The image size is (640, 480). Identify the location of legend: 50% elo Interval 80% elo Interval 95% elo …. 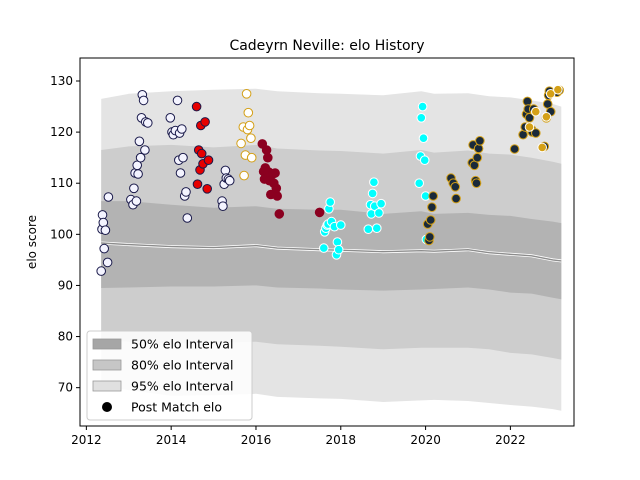
(169, 375).